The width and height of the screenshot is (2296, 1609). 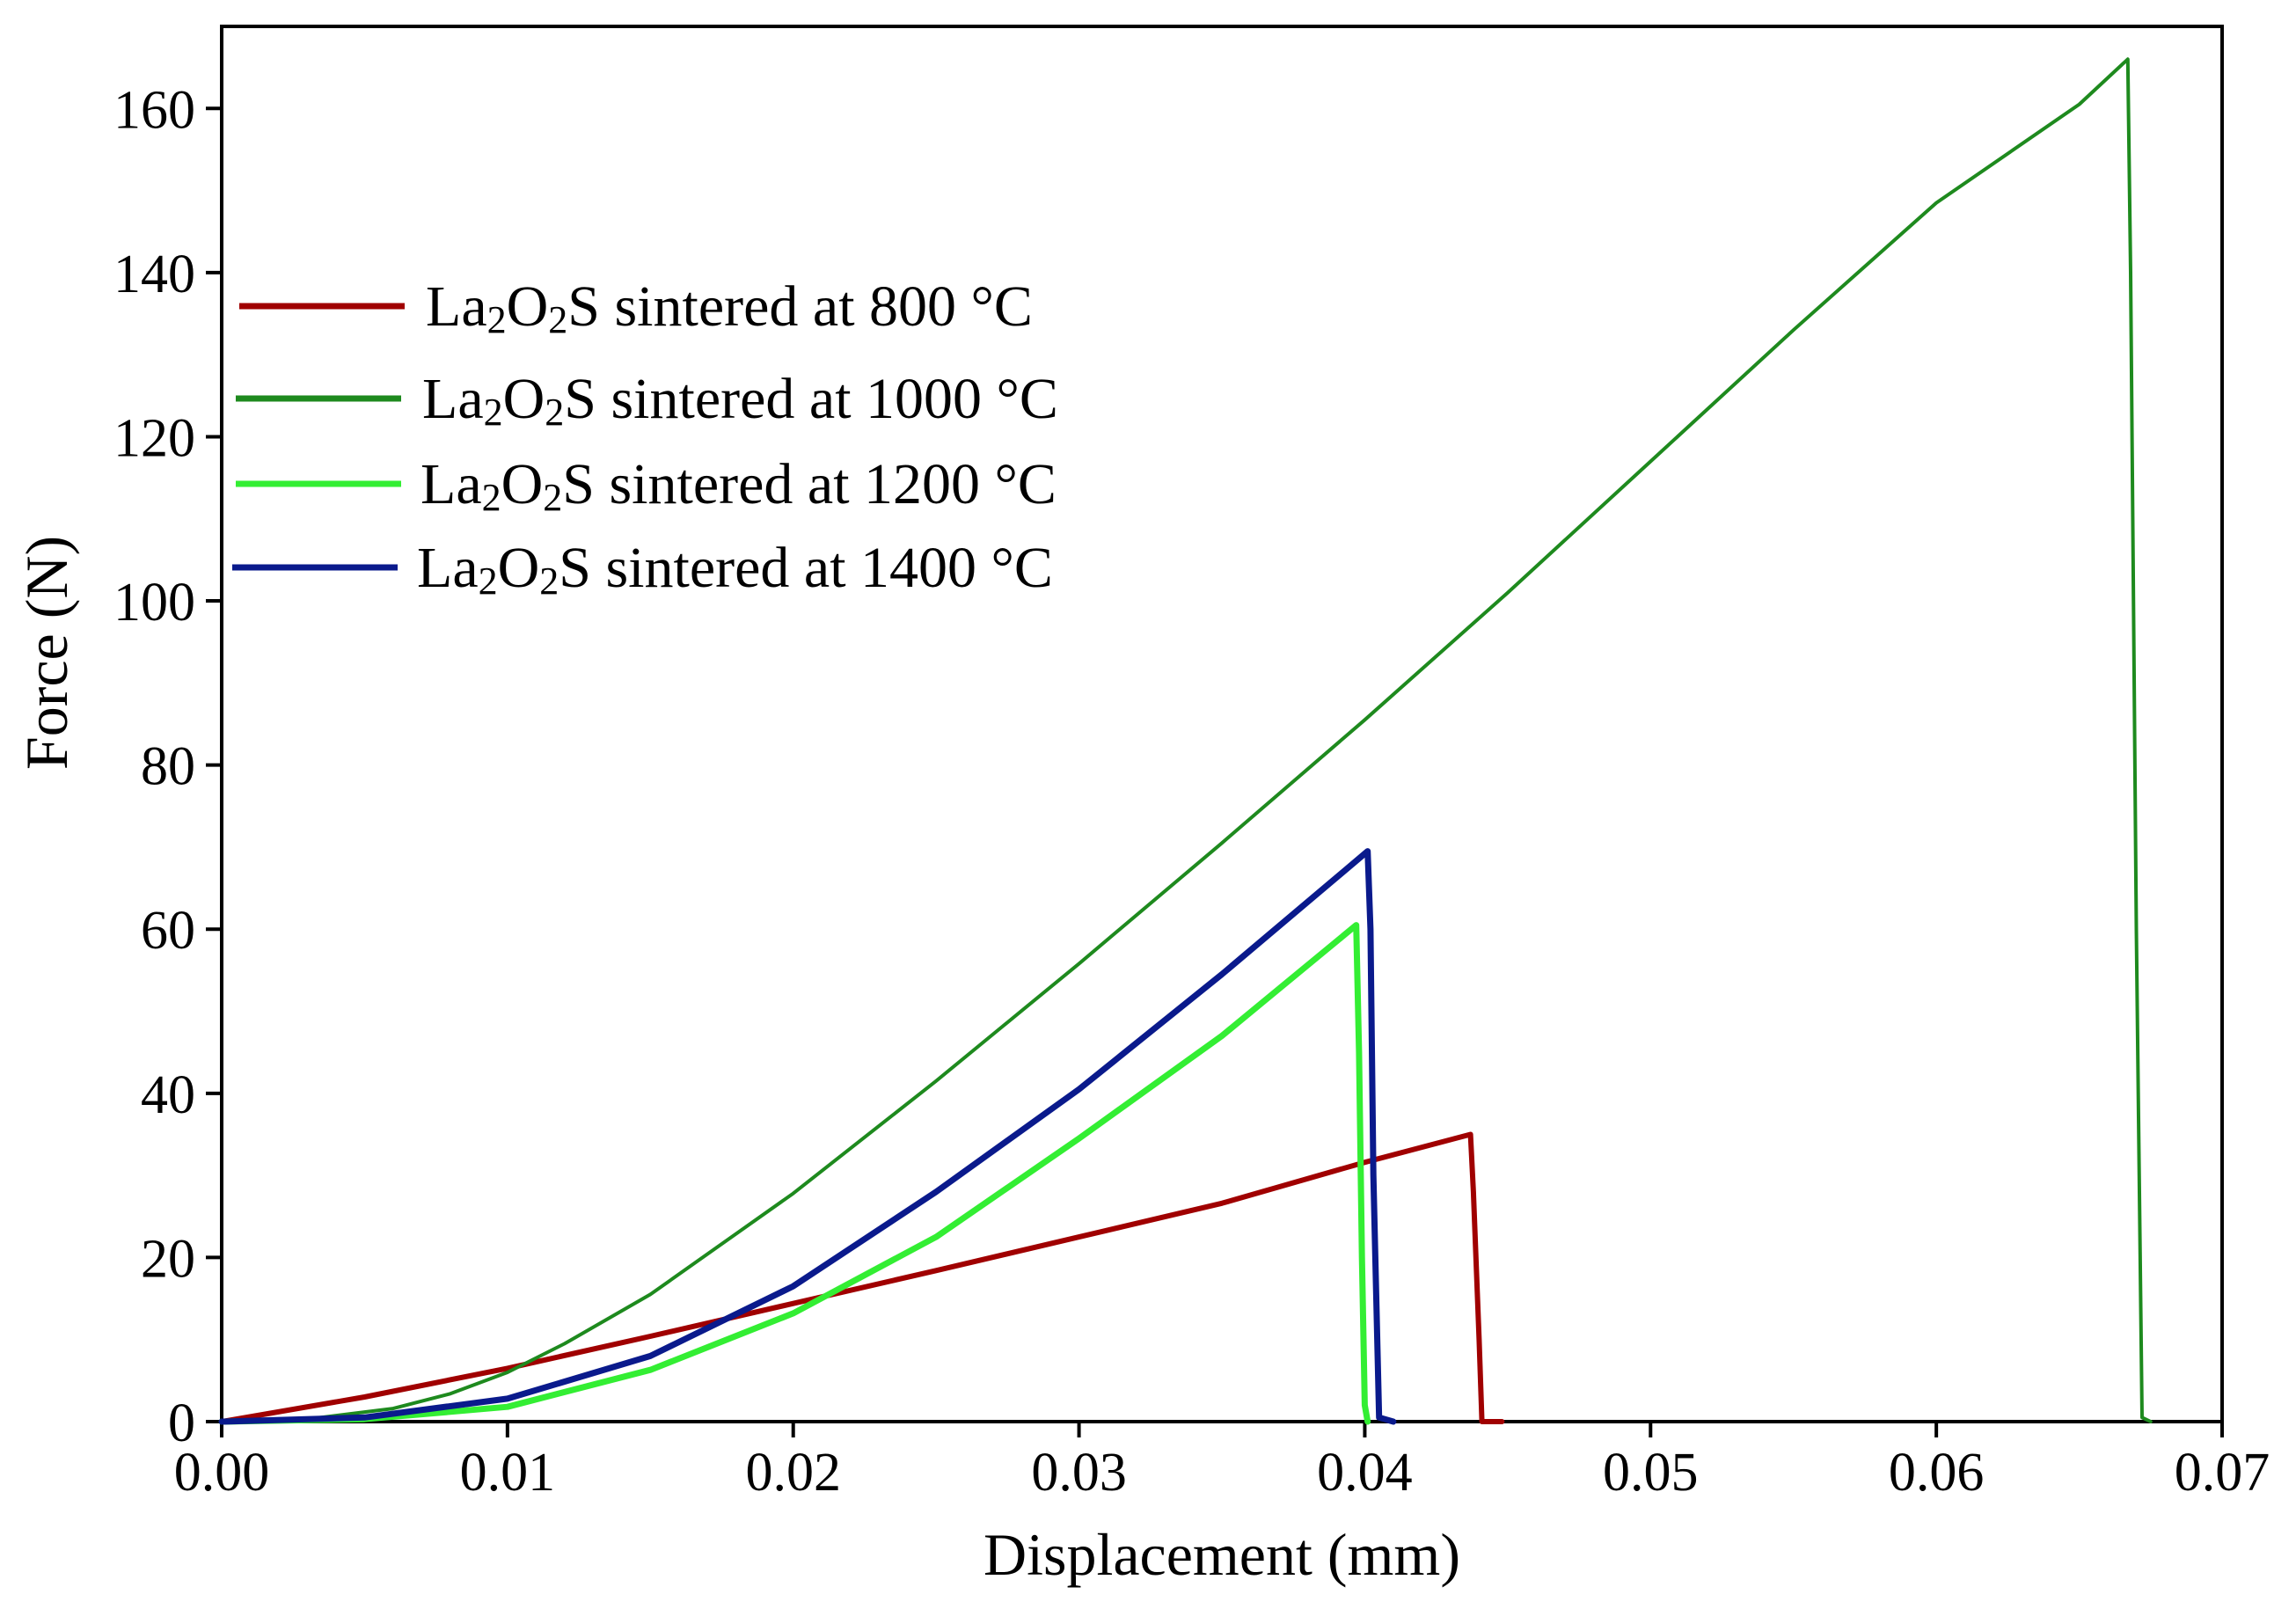 I want to click on y-tick-label: 80, so click(x=168, y=767).